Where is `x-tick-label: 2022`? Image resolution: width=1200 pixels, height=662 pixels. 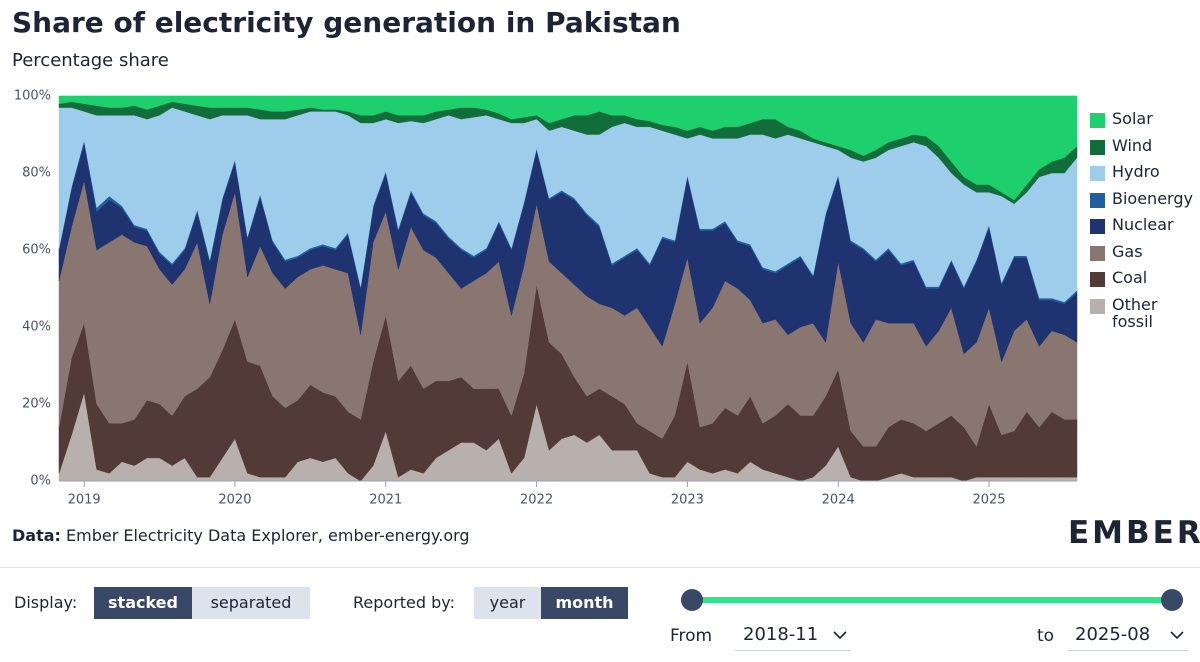
x-tick-label: 2022 is located at coordinates (536, 500).